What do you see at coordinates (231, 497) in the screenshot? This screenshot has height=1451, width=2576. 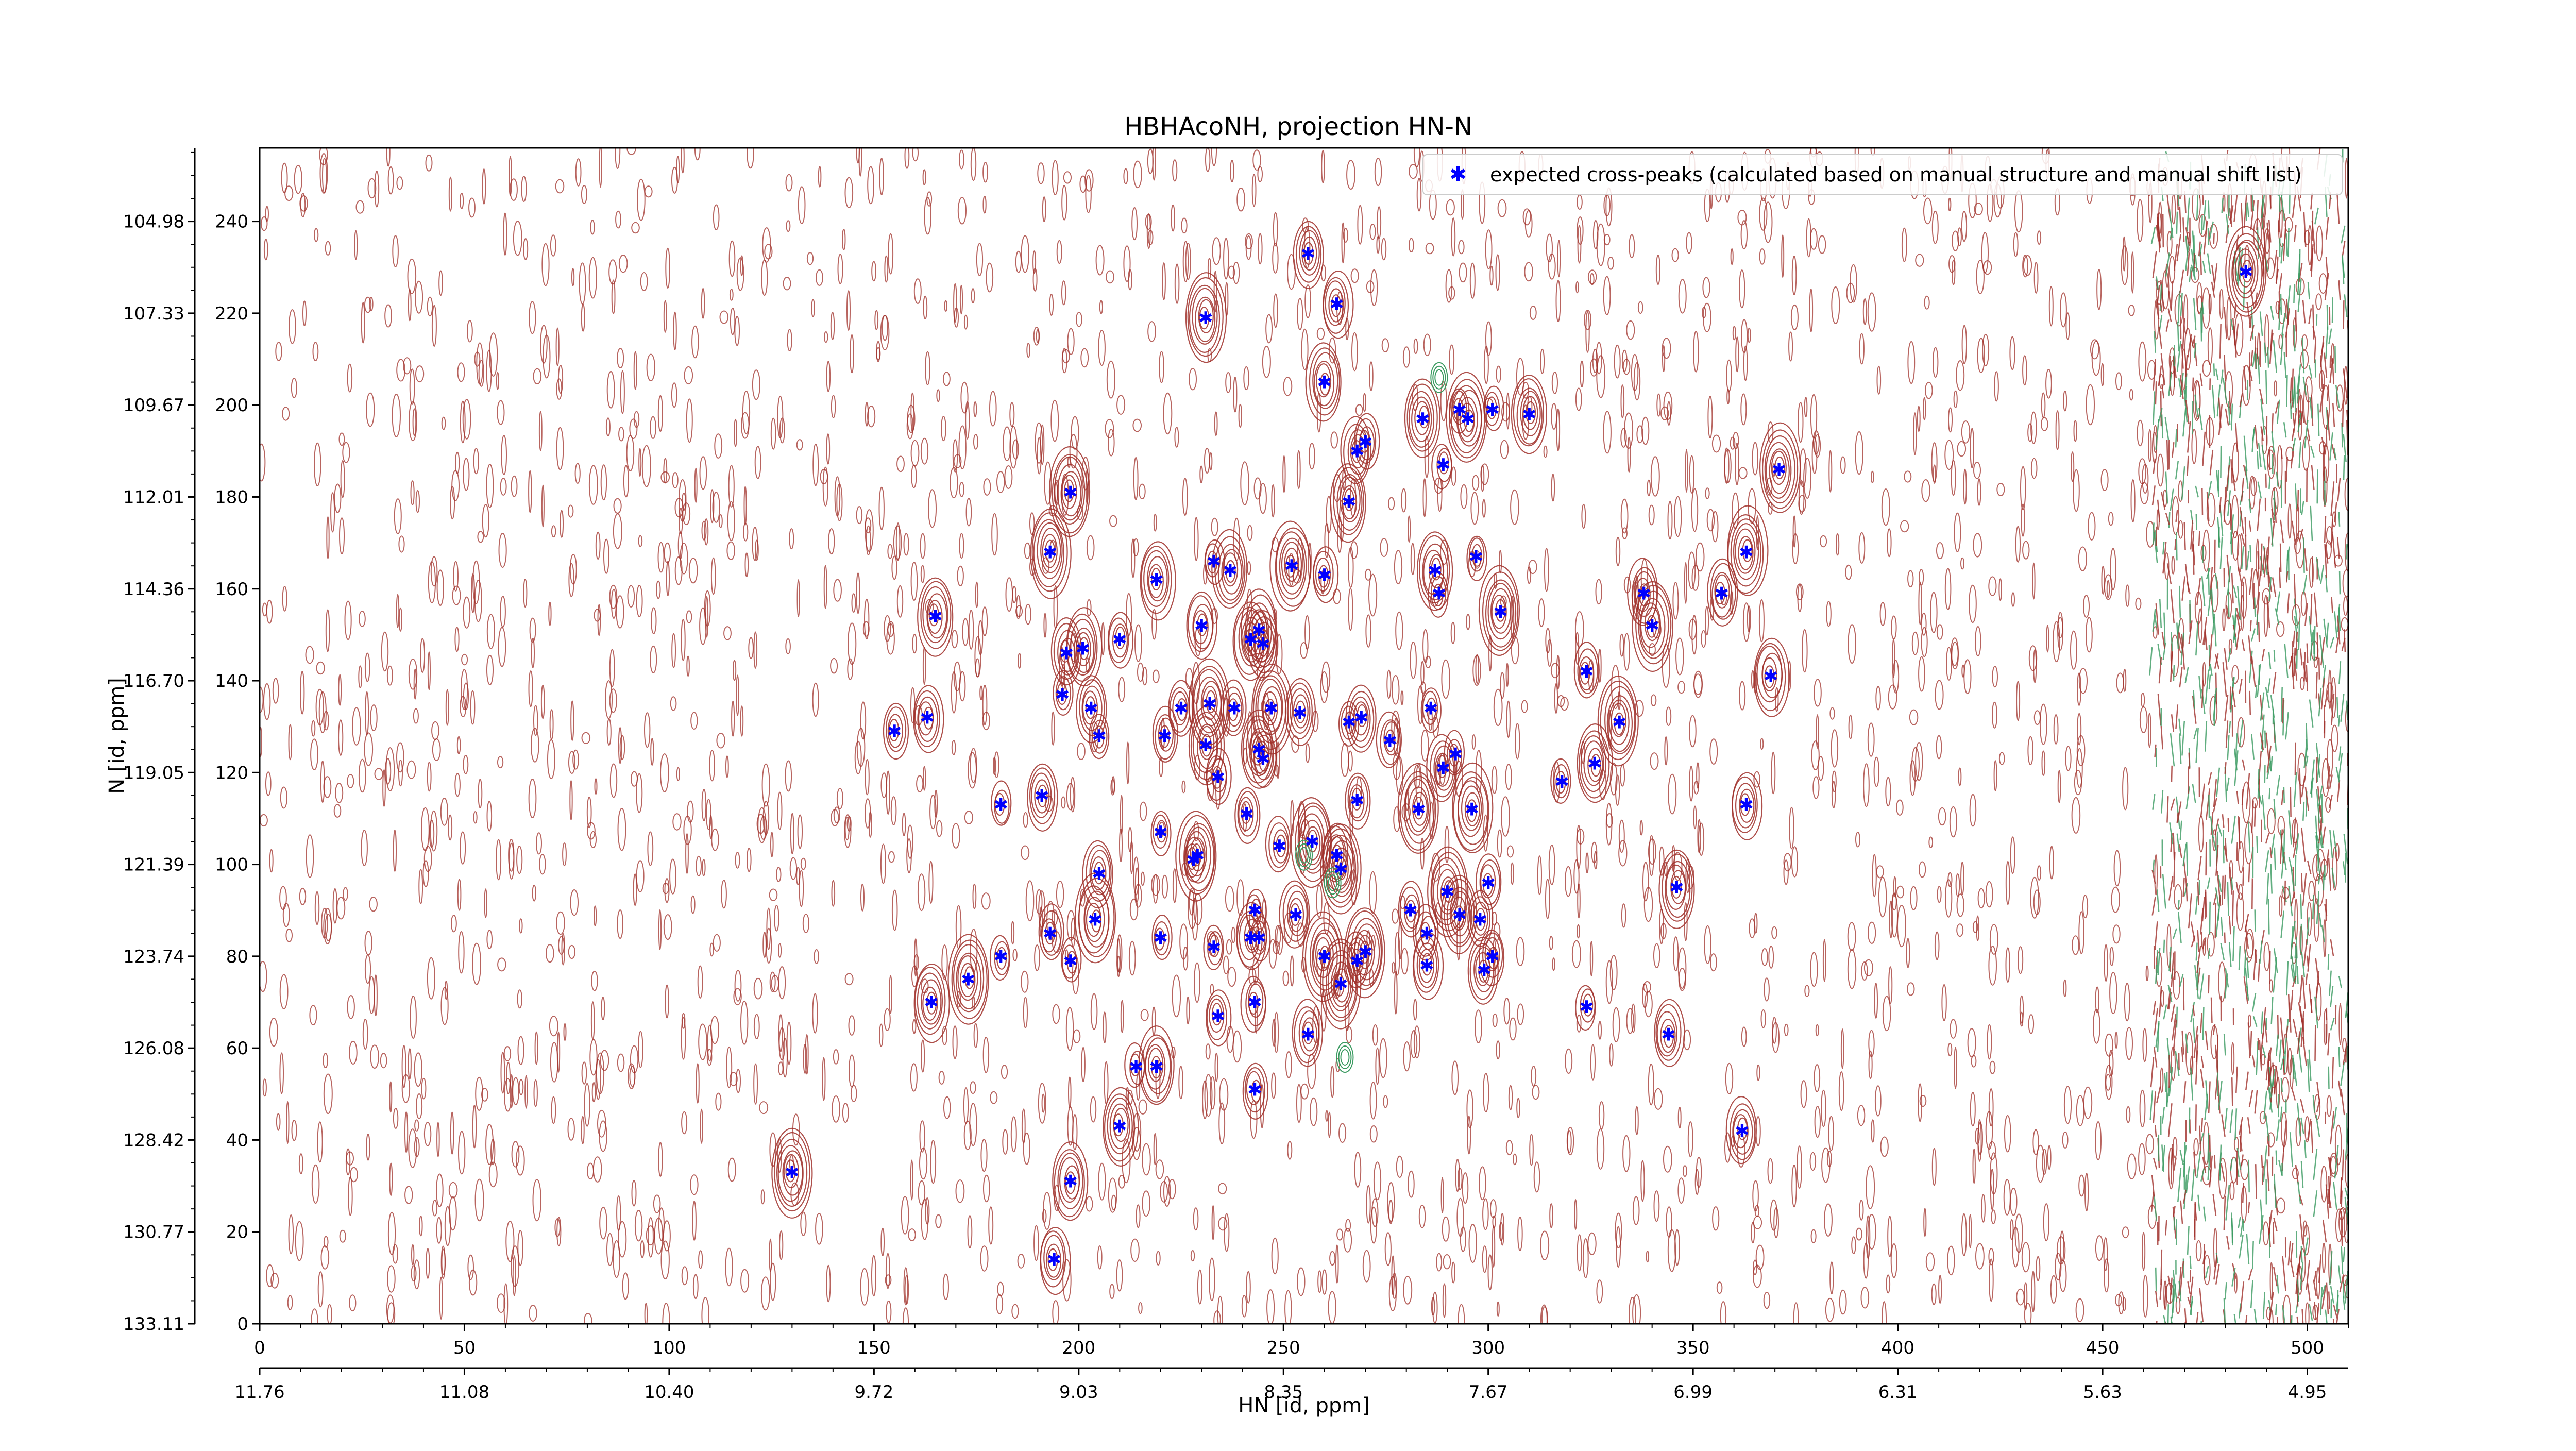 I see `y-tick-label: 180` at bounding box center [231, 497].